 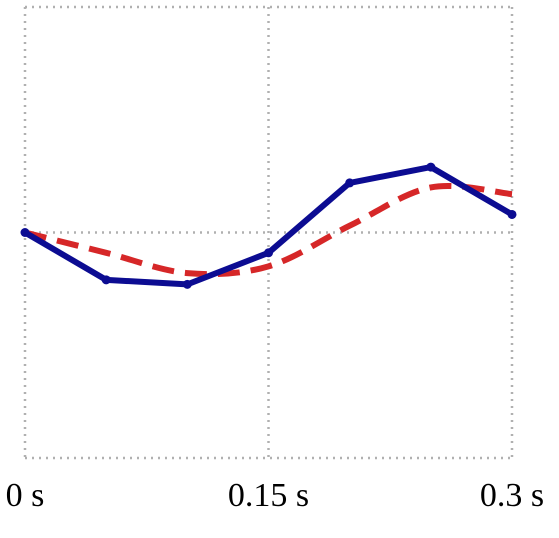 What do you see at coordinates (512, 495) in the screenshot?
I see `x-tick-label: 0.3 s` at bounding box center [512, 495].